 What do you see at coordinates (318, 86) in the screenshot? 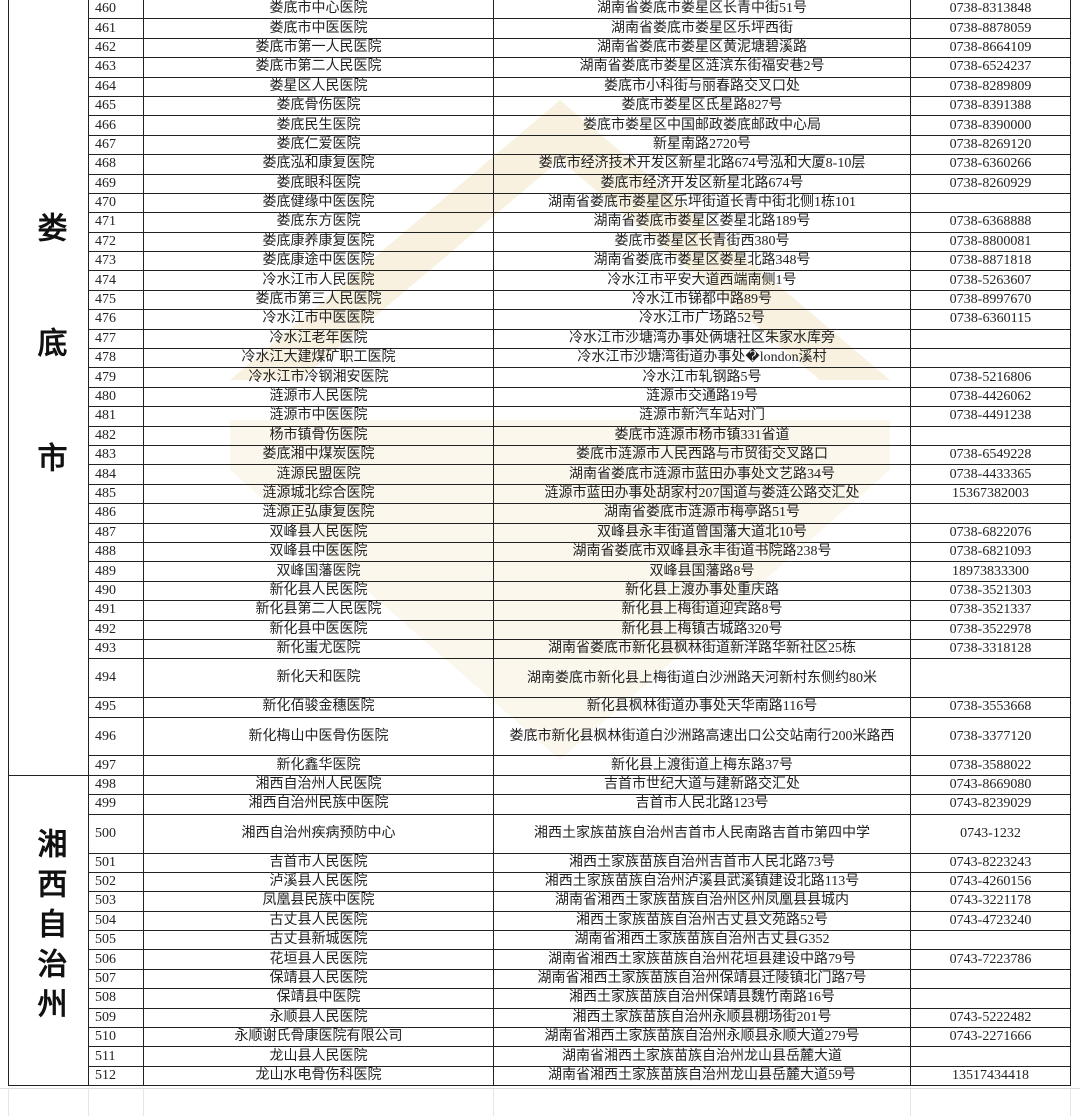
I see `hospital-name: 娄星区人民医院` at bounding box center [318, 86].